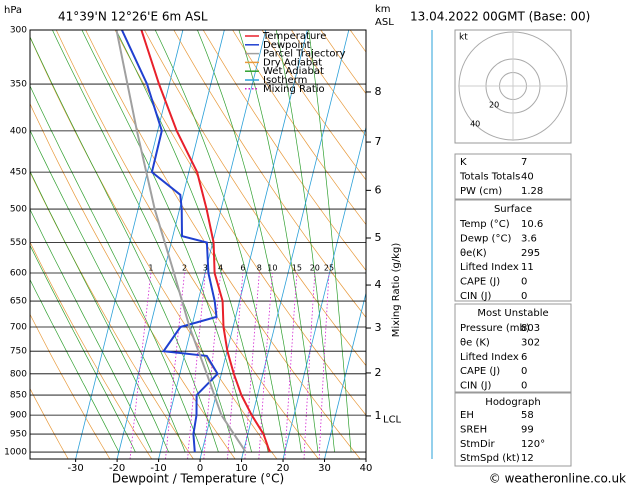 This screenshot has width=629, height=486. I want to click on mixing-ratio-label: 20, so click(315, 267).